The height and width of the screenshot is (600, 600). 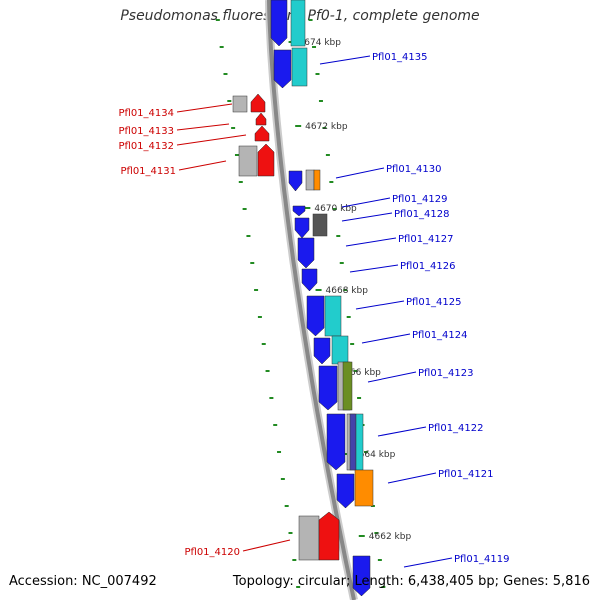 I want to click on kbp-tick-label: 4666 kbp, so click(x=359, y=373).